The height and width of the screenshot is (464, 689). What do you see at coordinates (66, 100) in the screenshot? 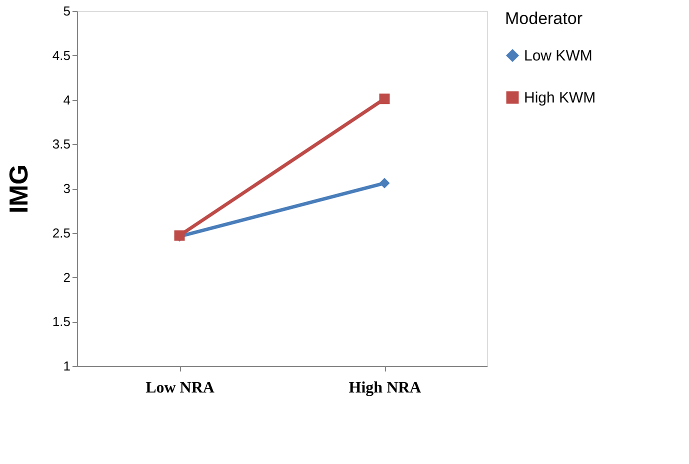
I see `y-tick-label: 4` at bounding box center [66, 100].